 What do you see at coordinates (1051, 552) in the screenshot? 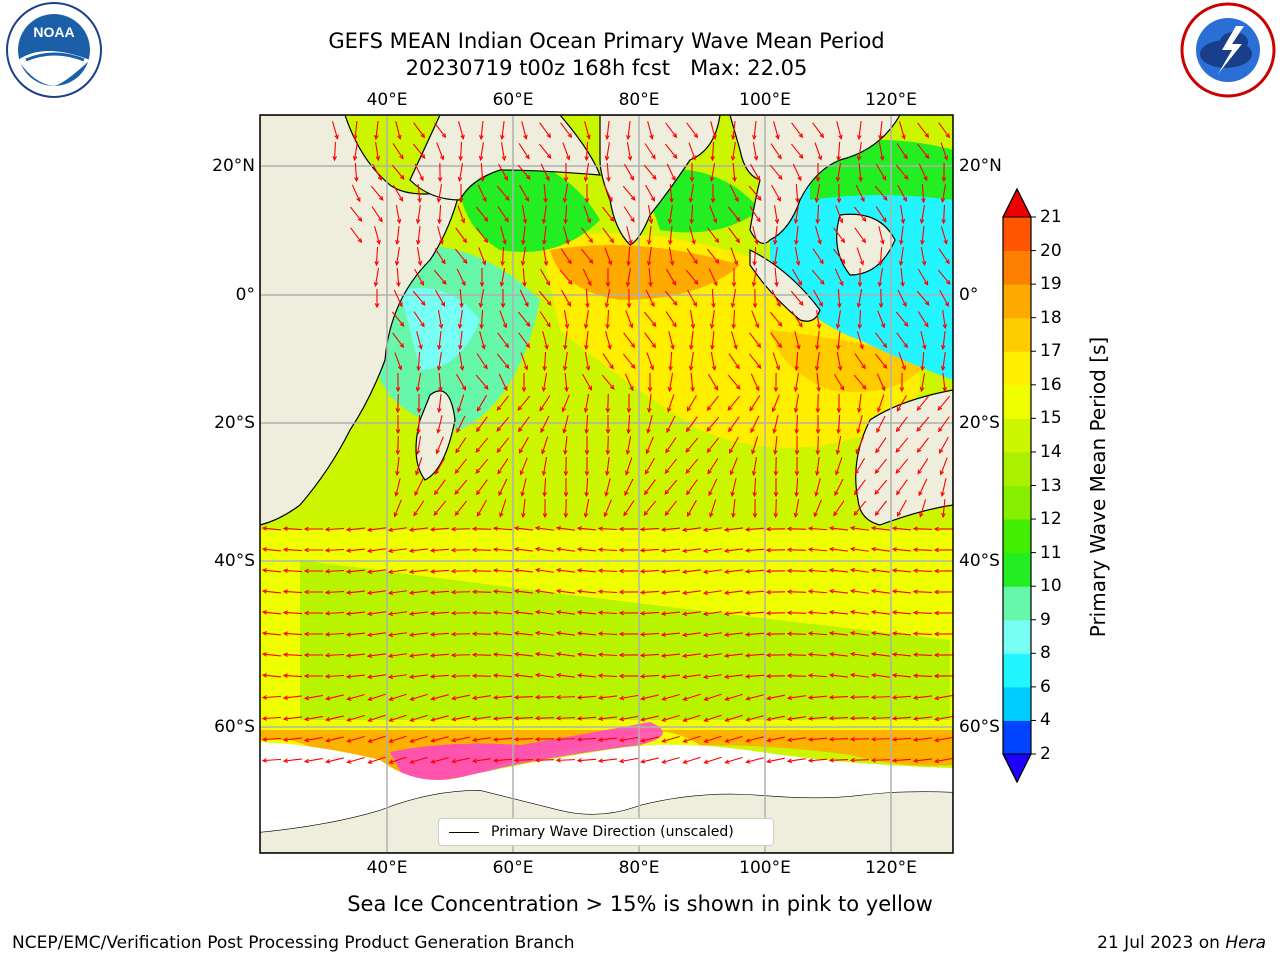
I see `colorbar-tick-label: 11` at bounding box center [1051, 552].